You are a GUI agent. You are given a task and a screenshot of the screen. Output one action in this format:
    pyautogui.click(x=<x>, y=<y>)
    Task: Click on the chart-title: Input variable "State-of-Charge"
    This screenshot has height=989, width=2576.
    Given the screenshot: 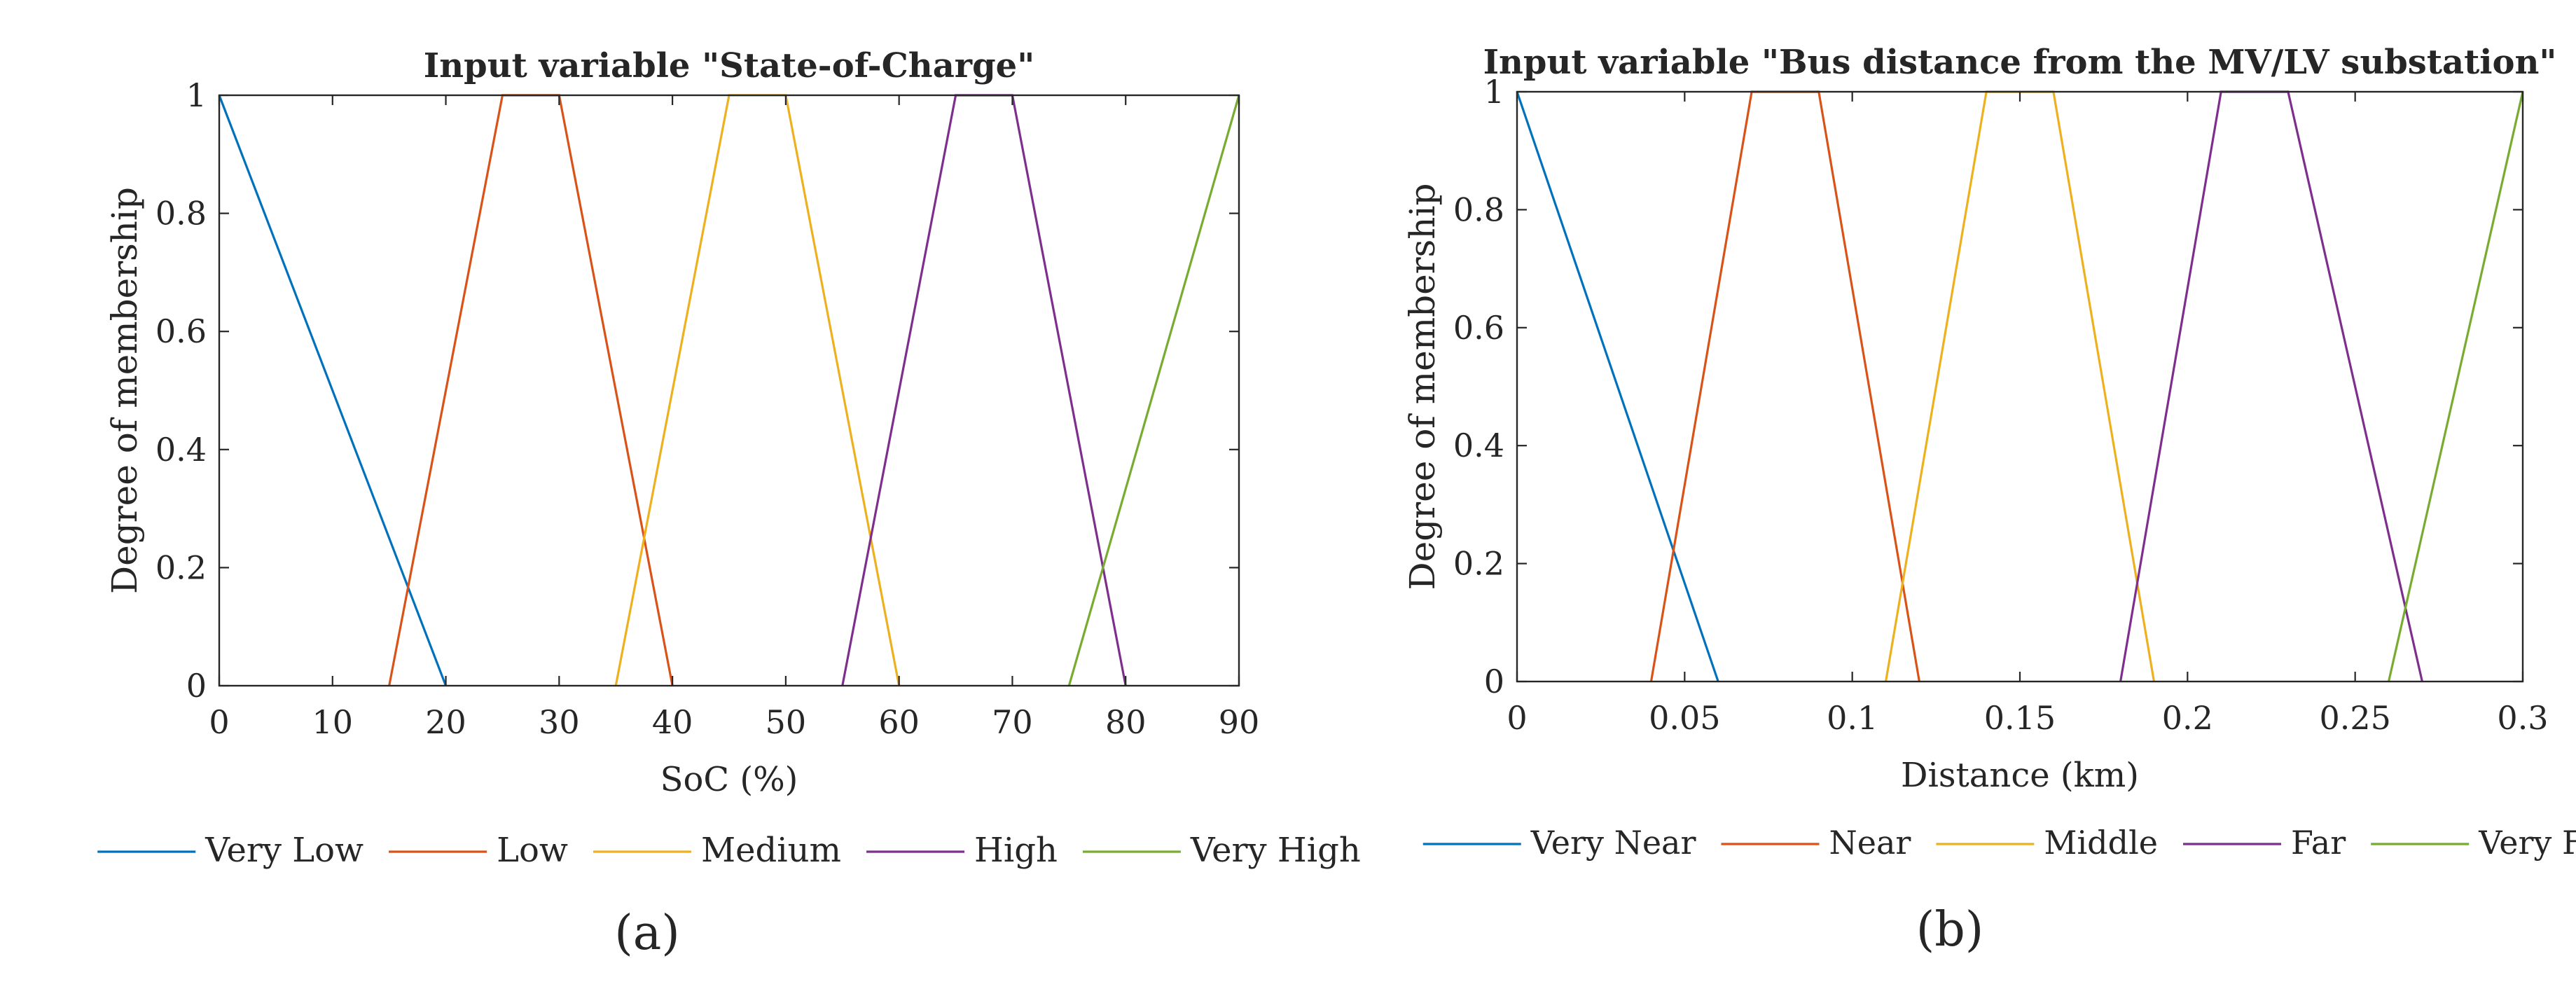 What is the action you would take?
    pyautogui.click(x=729, y=65)
    